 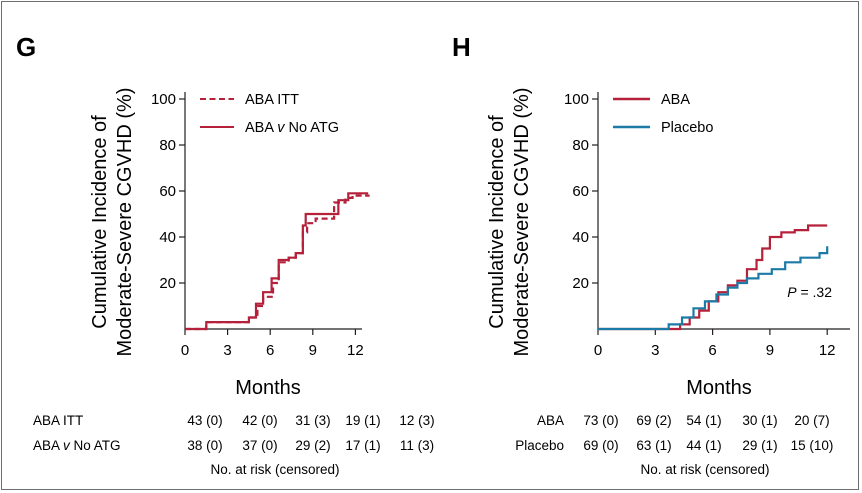 I want to click on y-axis-label-h-line2: Moderate-Severe CGVHD (%), so click(x=522, y=222).